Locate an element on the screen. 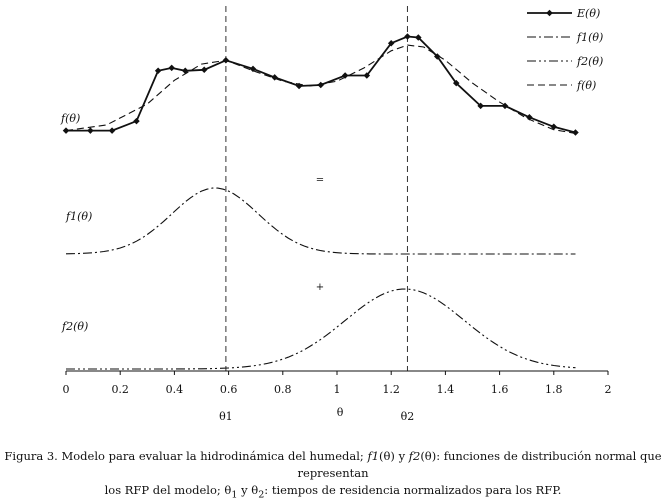 The image size is (666, 503). panel-2: f1(θ) = is located at coordinates (320, 215).